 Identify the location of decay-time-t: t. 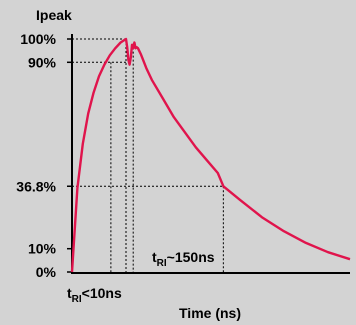
(154, 257).